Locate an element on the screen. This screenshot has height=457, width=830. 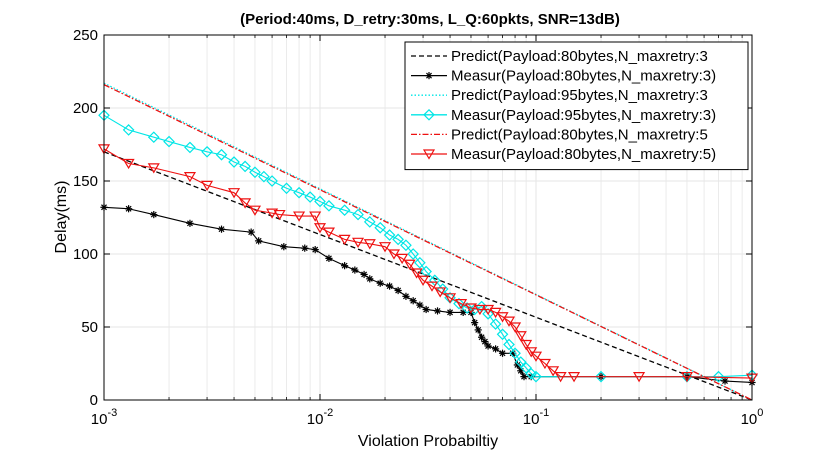
legend-item: Predict(Payload:95bytes,N_maxretry:3 is located at coordinates (559, 95).